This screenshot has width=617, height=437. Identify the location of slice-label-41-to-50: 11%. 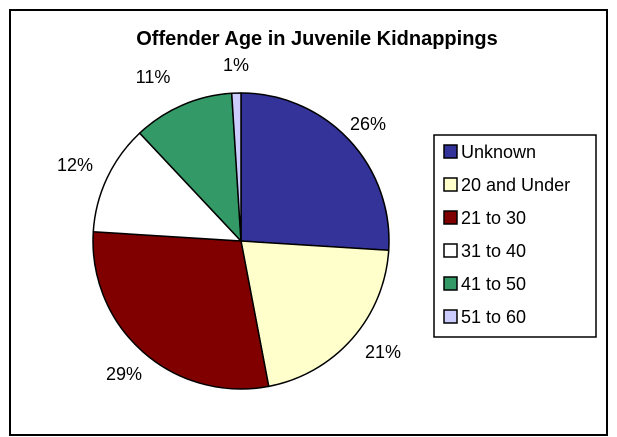
(153, 77).